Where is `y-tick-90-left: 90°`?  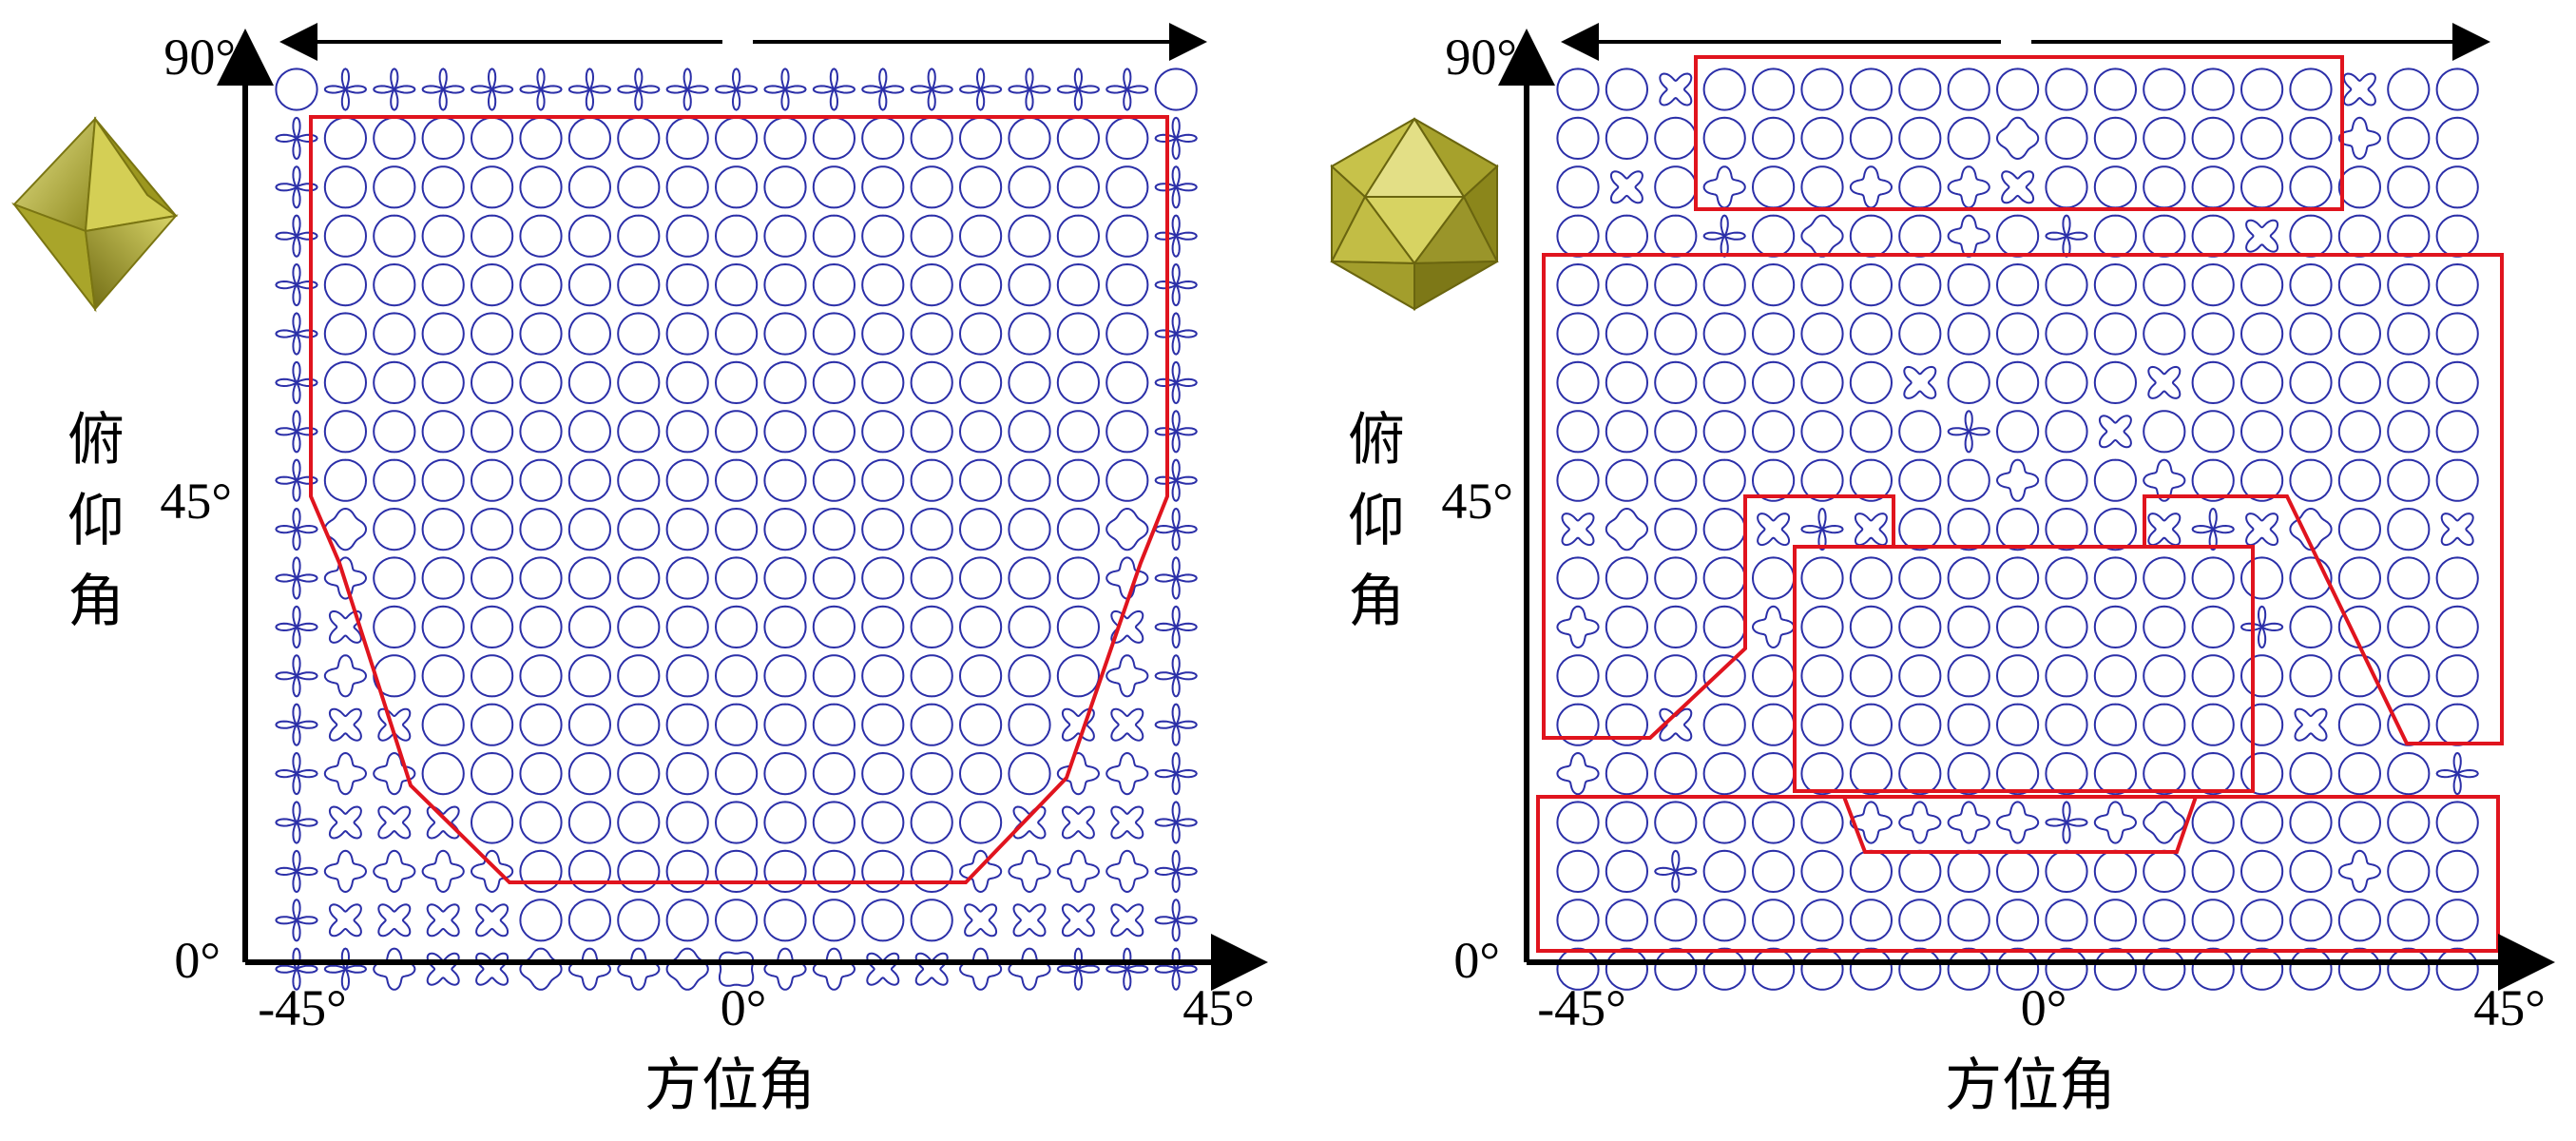 y-tick-90-left: 90° is located at coordinates (200, 57).